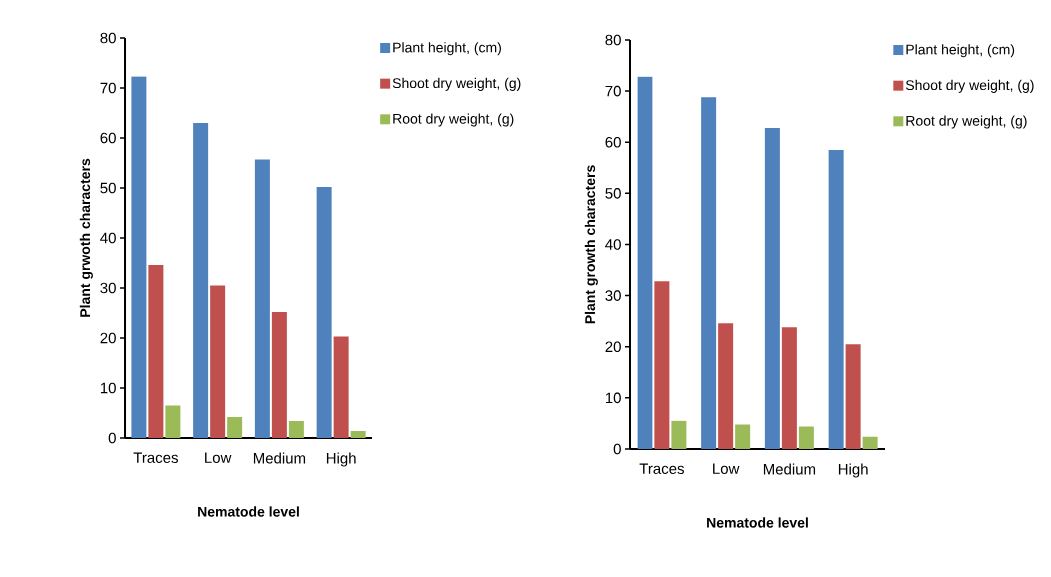 The height and width of the screenshot is (577, 1051). I want to click on y-axis-title: Plant grwoth characters, so click(86, 237).